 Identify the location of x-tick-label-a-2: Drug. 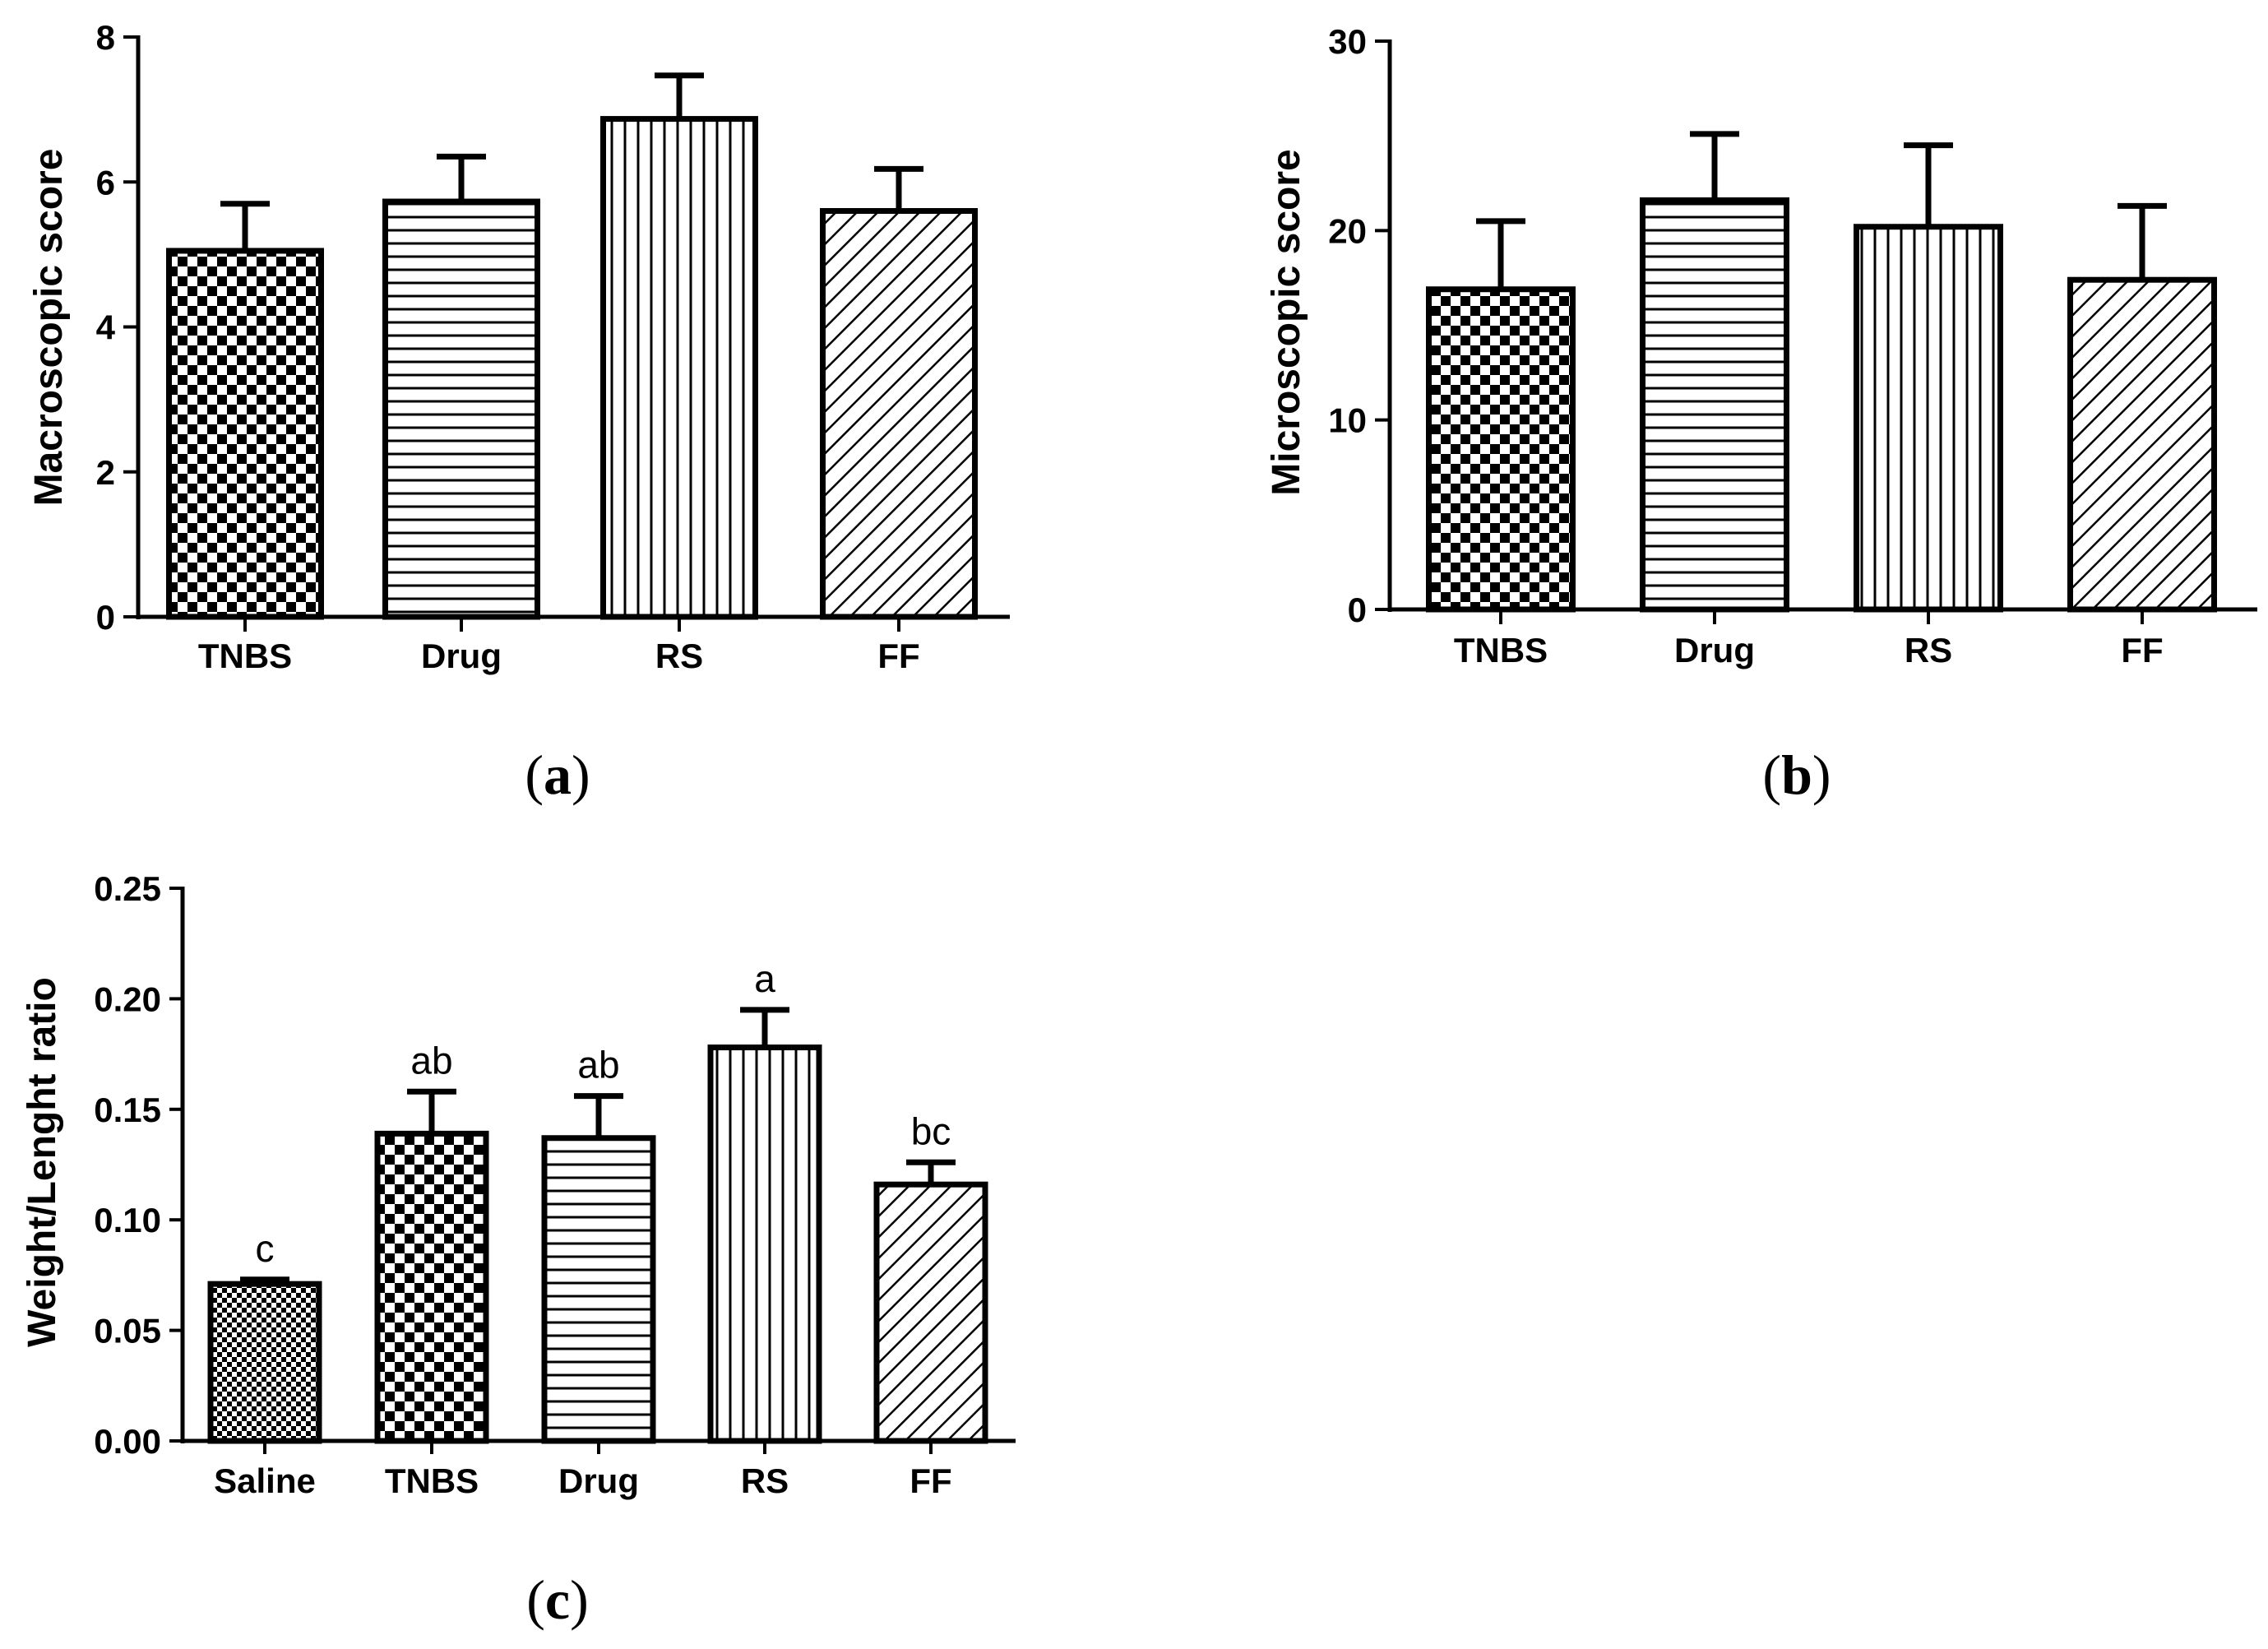
(462, 656).